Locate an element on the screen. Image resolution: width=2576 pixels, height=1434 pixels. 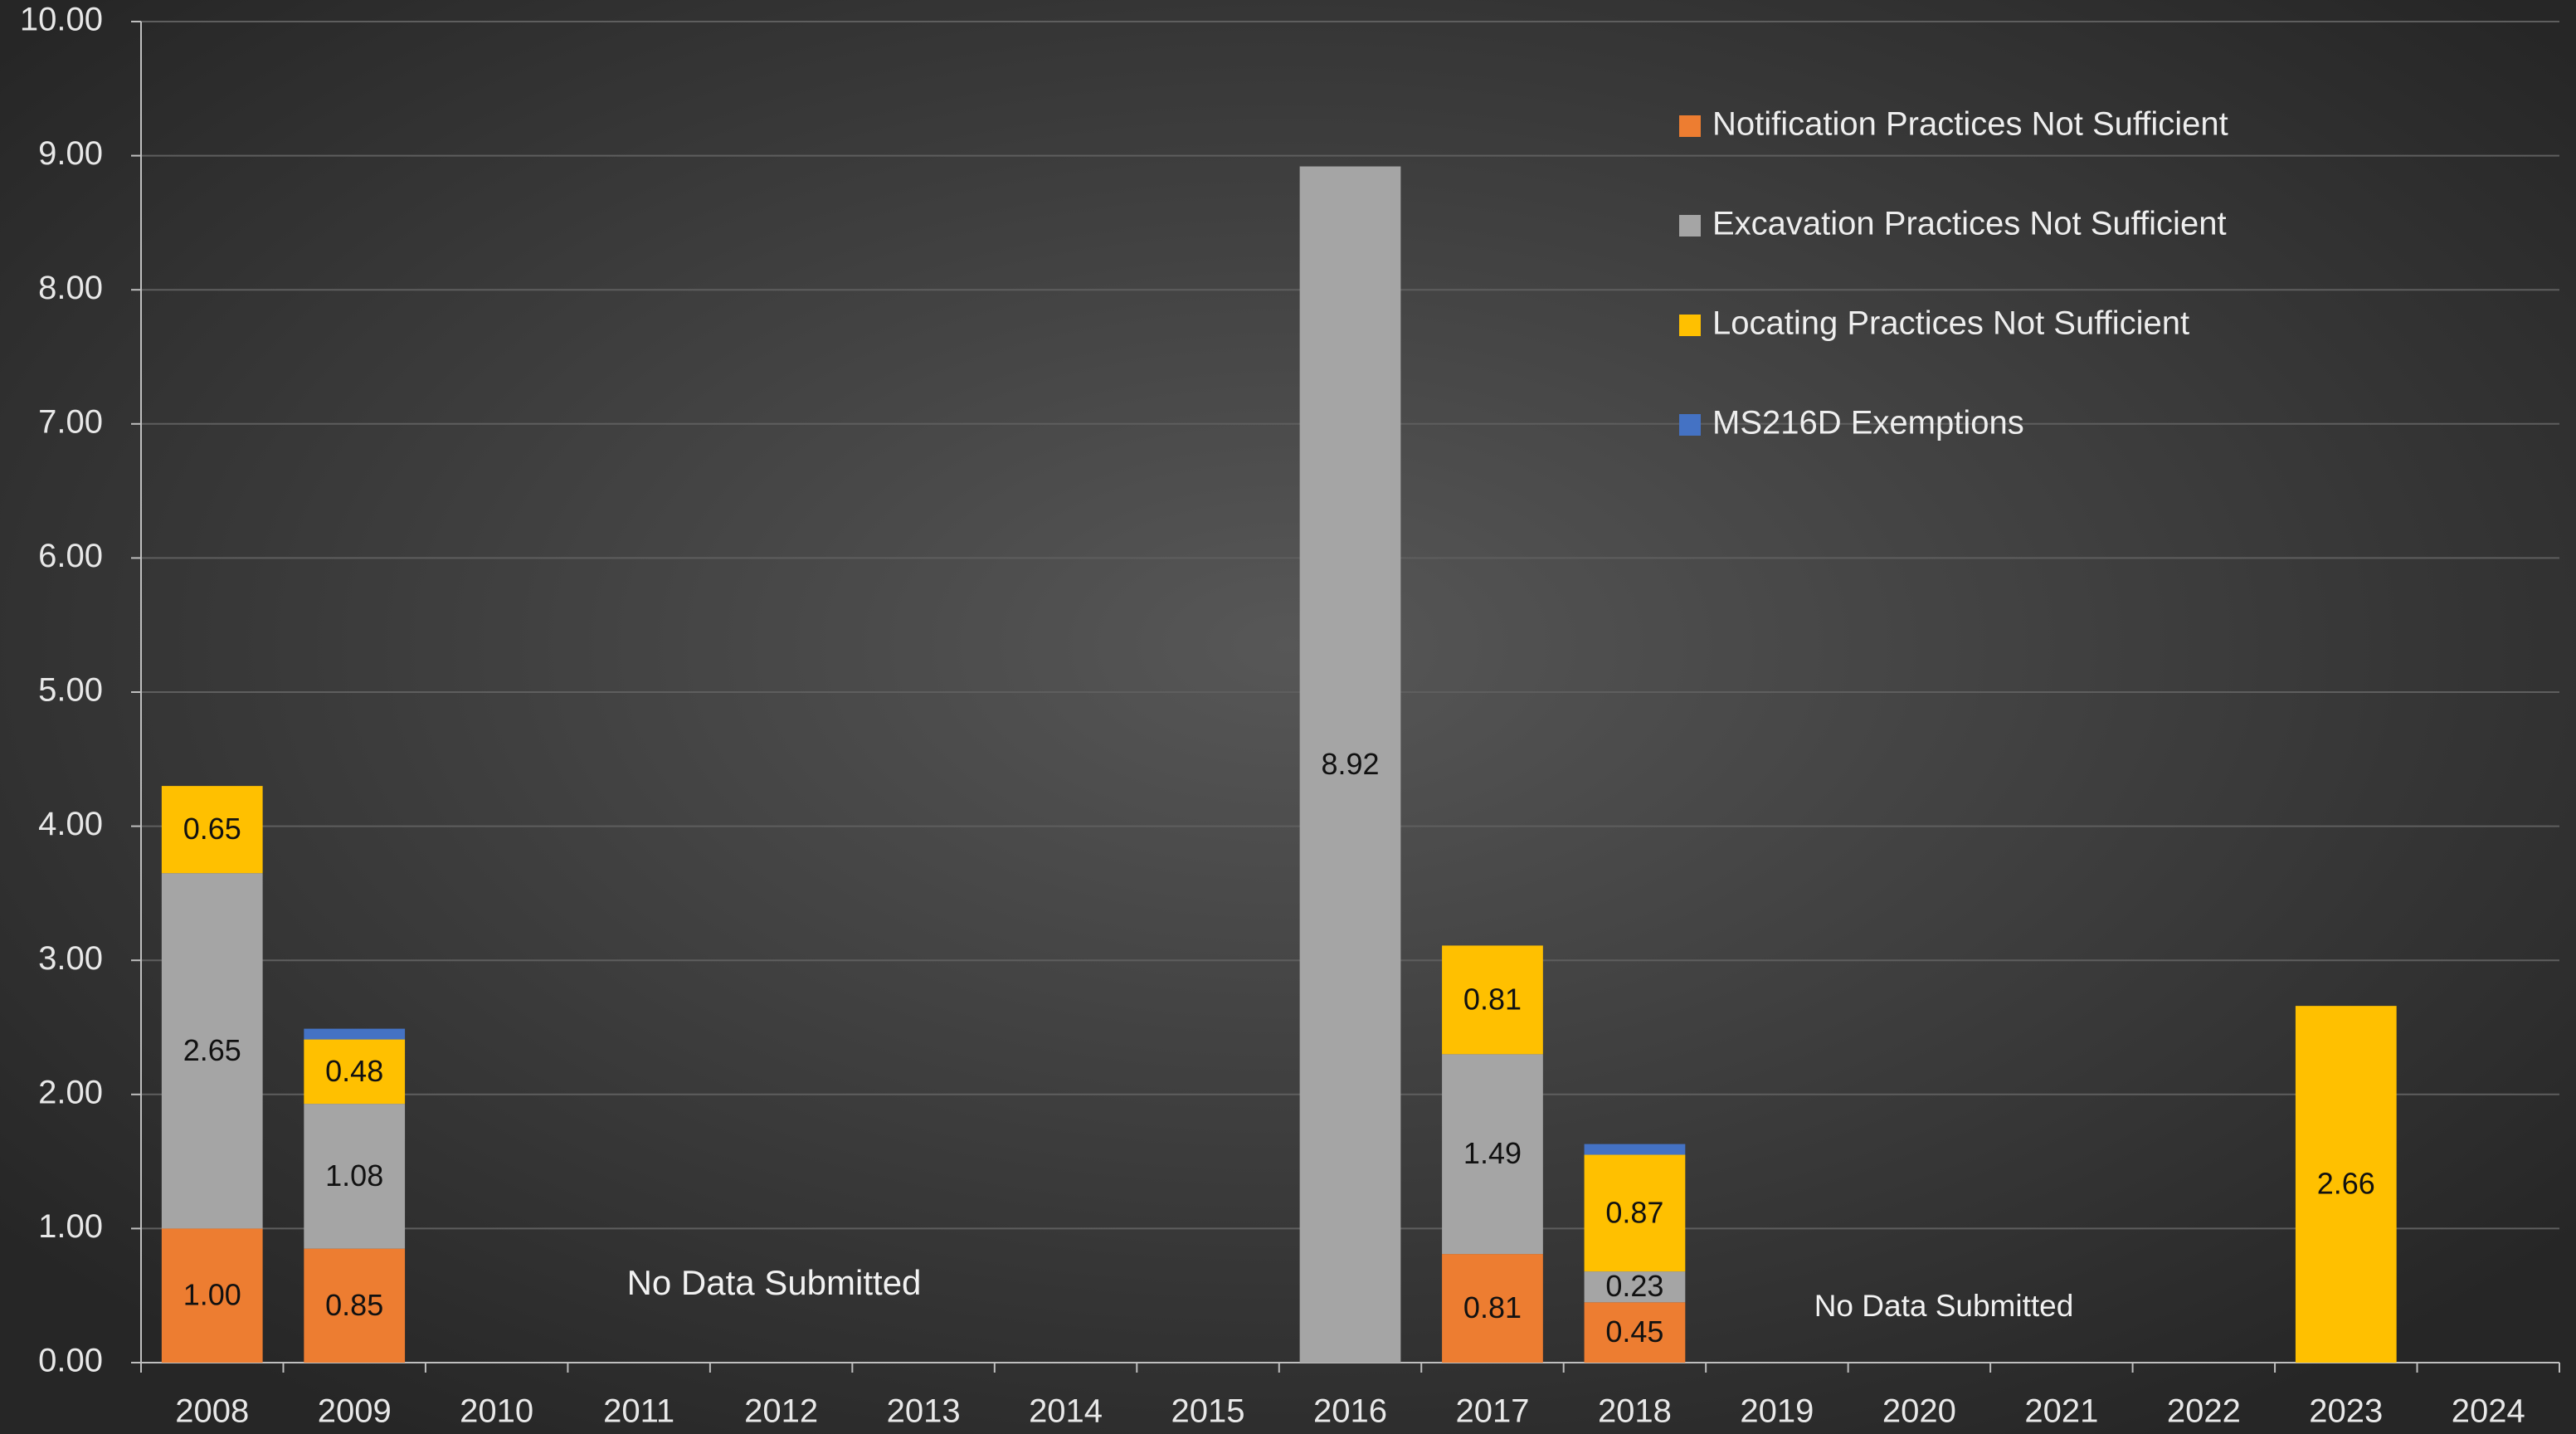
x-tick-label: 2020 is located at coordinates (1919, 1411).